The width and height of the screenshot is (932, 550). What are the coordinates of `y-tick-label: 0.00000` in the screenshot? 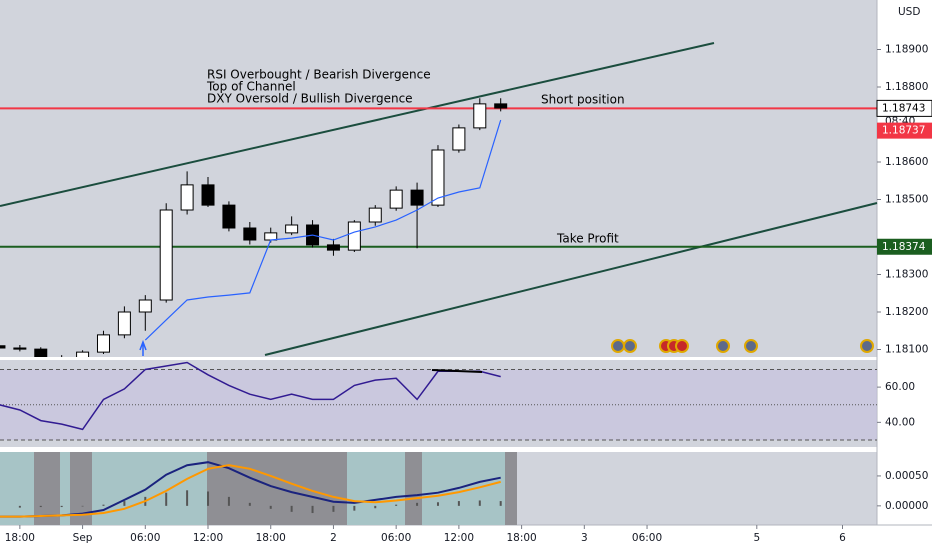 It's located at (906, 506).